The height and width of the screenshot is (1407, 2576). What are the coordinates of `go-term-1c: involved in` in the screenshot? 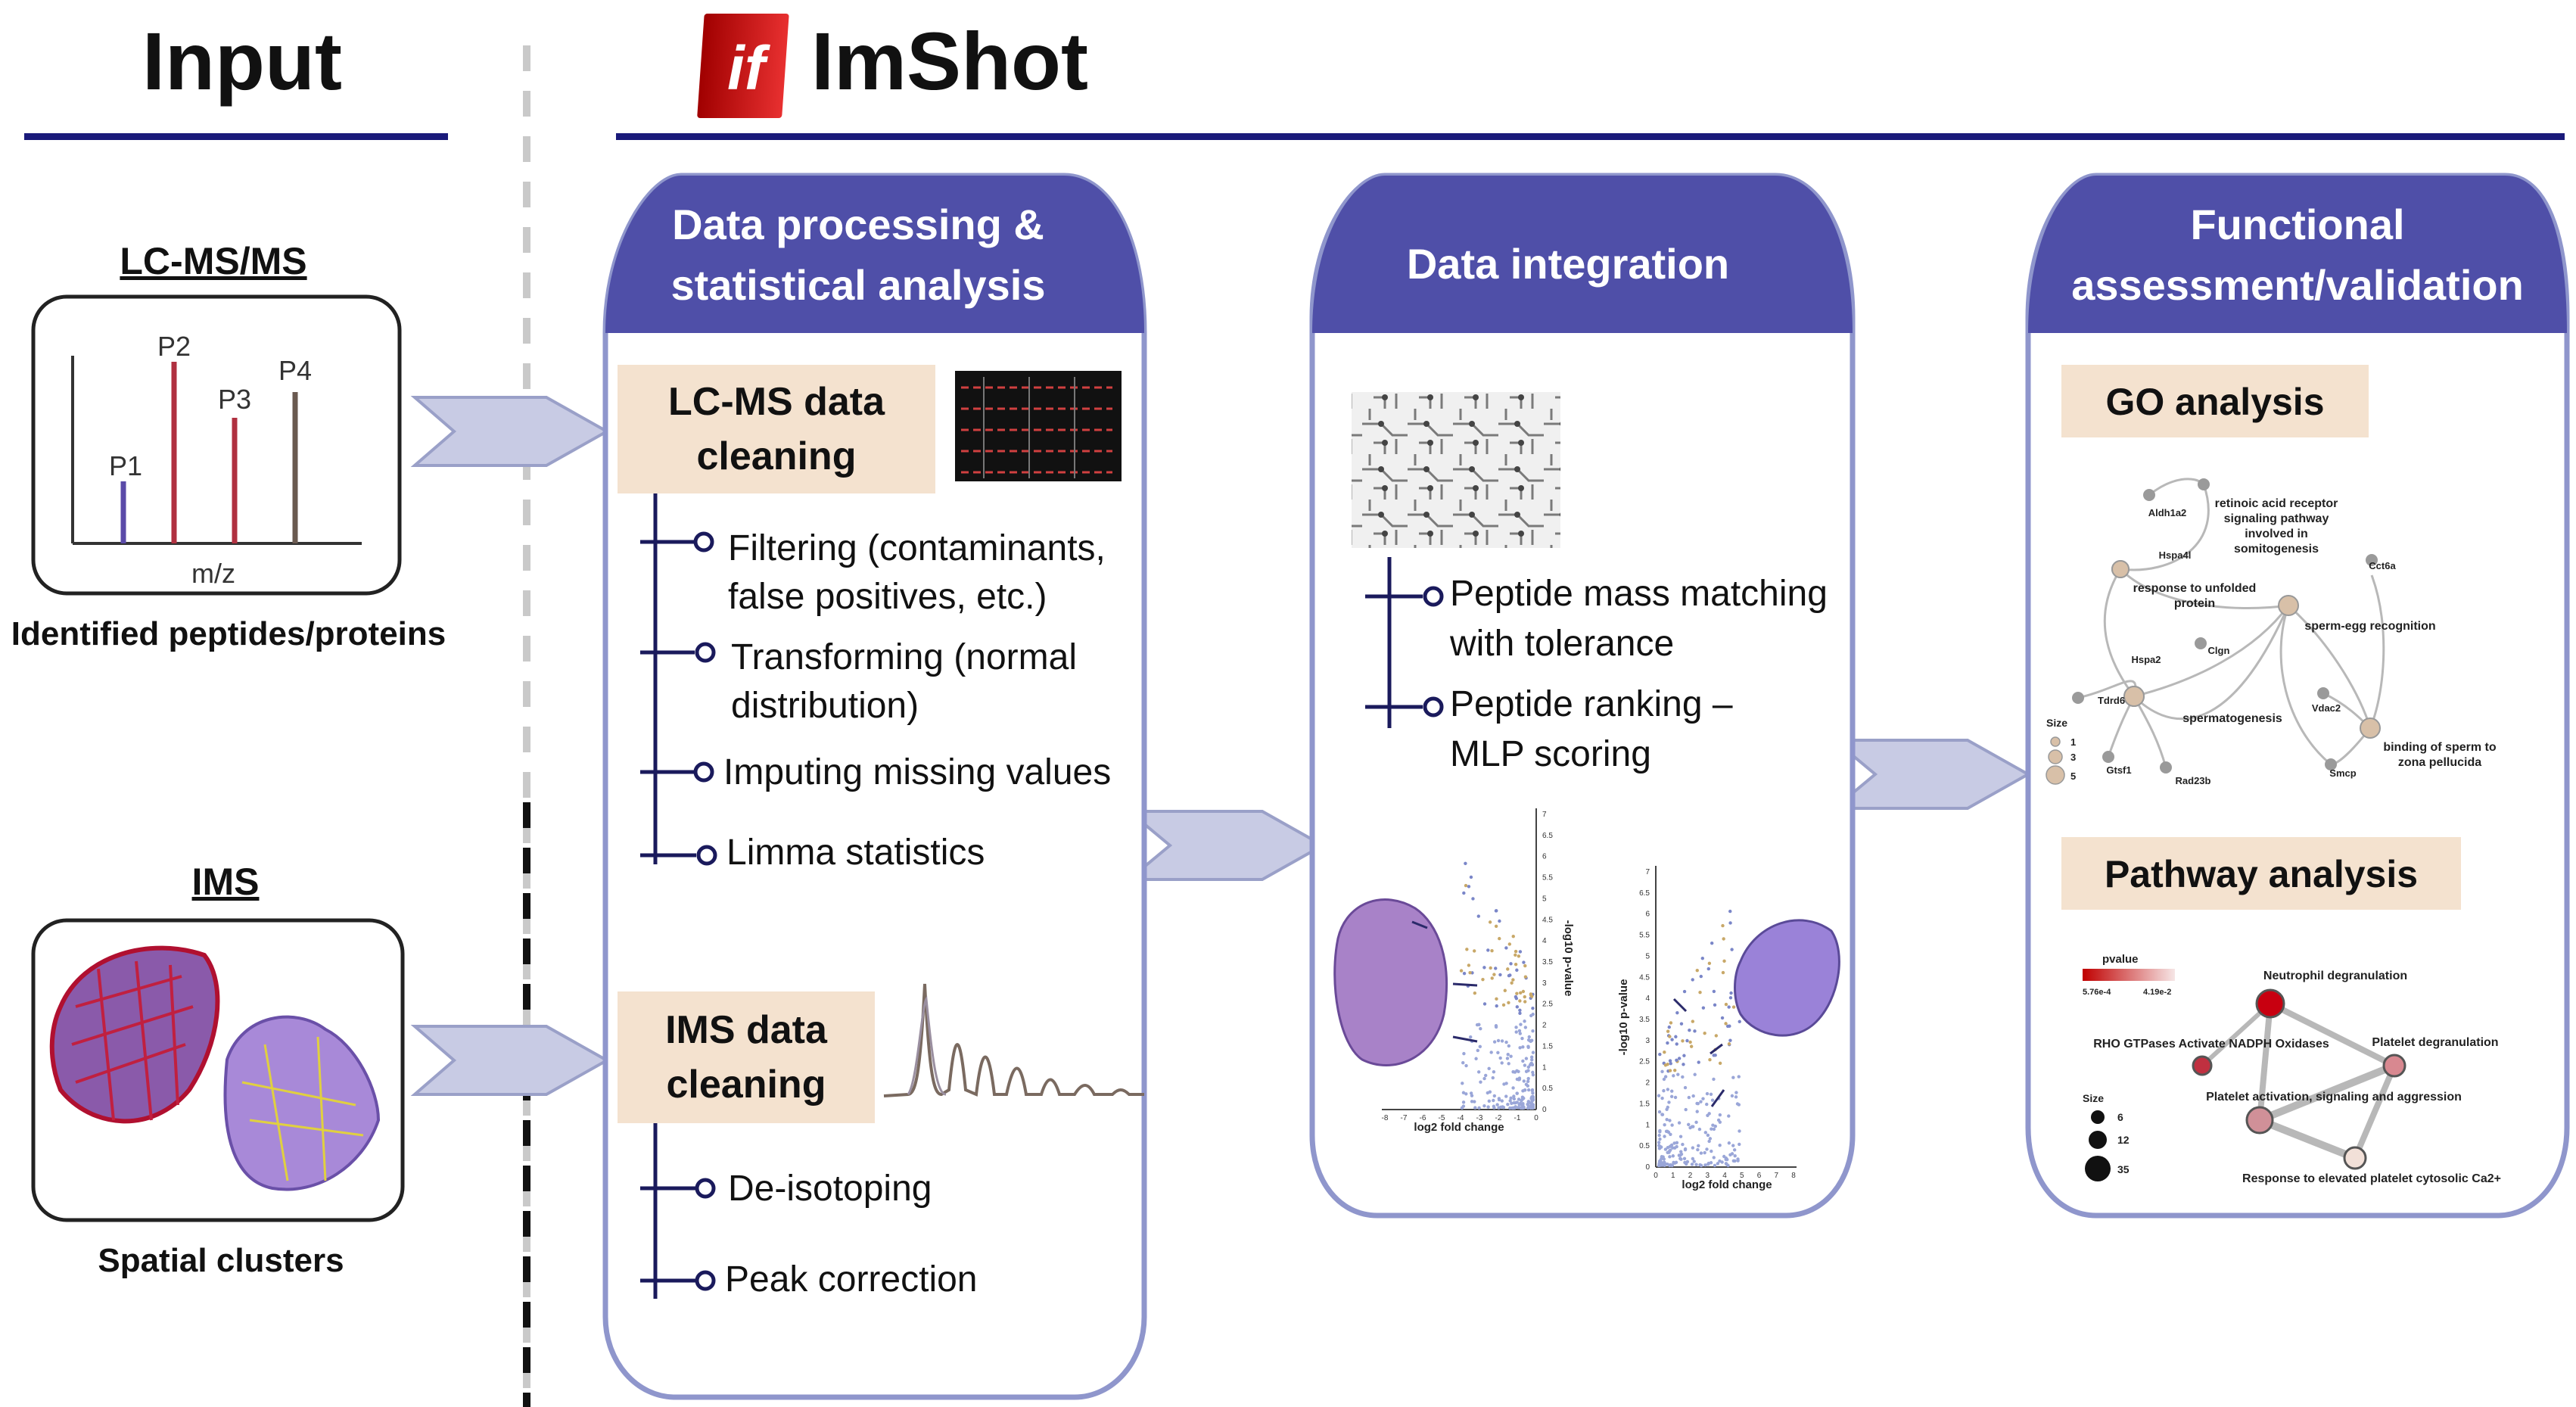 It's located at (2276, 534).